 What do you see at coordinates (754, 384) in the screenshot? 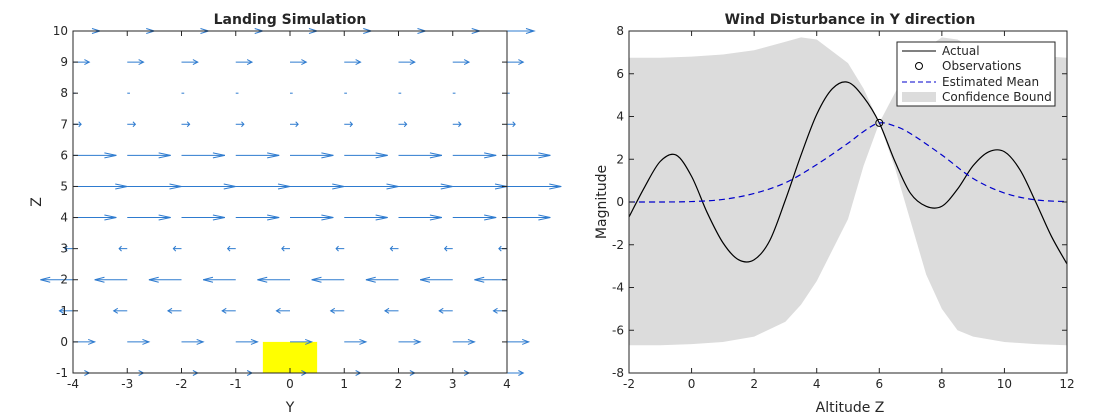
I see `right-x-tick-label: 2` at bounding box center [754, 384].